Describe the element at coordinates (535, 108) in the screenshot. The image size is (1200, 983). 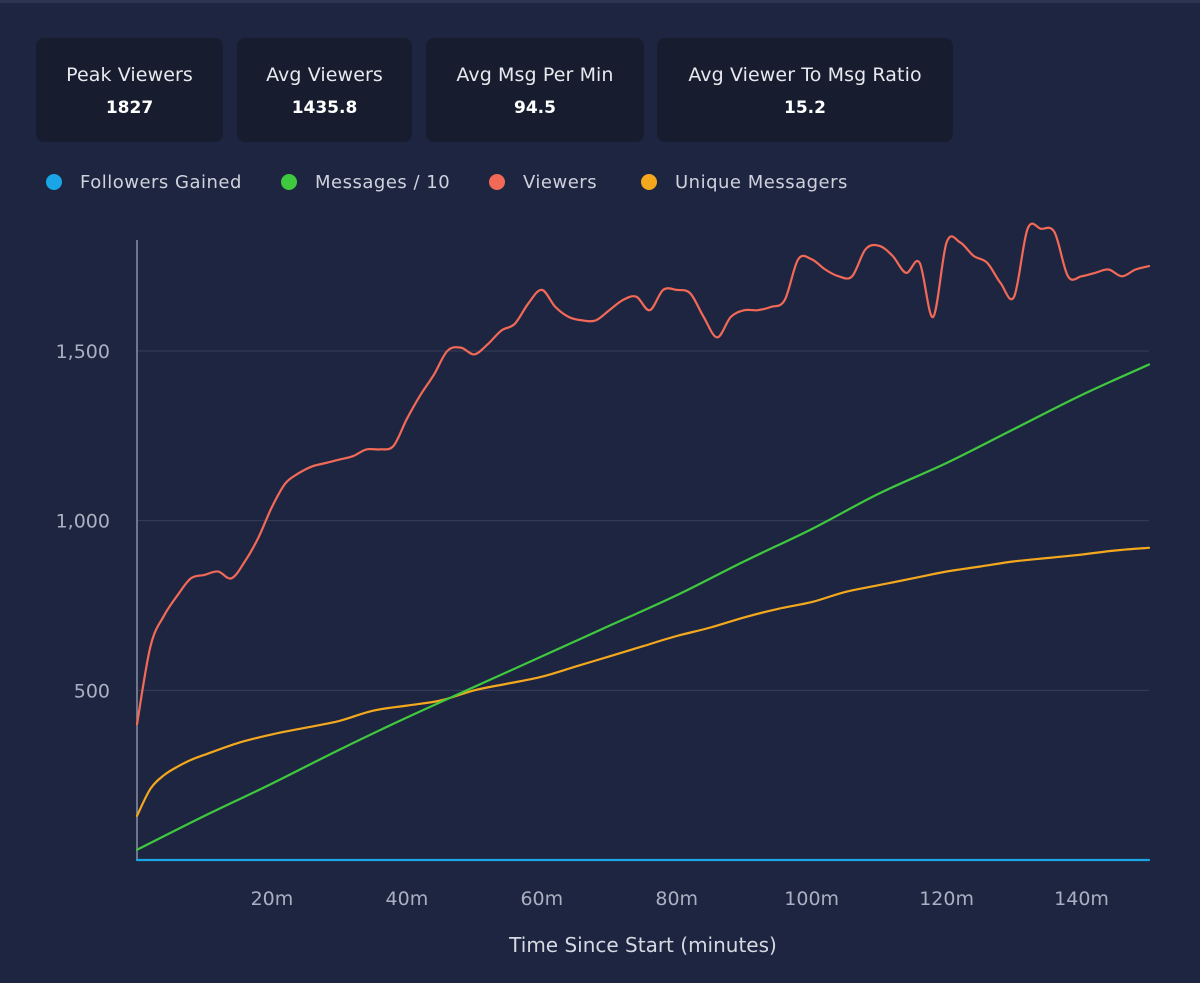
I see `stat-value: 94.5` at that location.